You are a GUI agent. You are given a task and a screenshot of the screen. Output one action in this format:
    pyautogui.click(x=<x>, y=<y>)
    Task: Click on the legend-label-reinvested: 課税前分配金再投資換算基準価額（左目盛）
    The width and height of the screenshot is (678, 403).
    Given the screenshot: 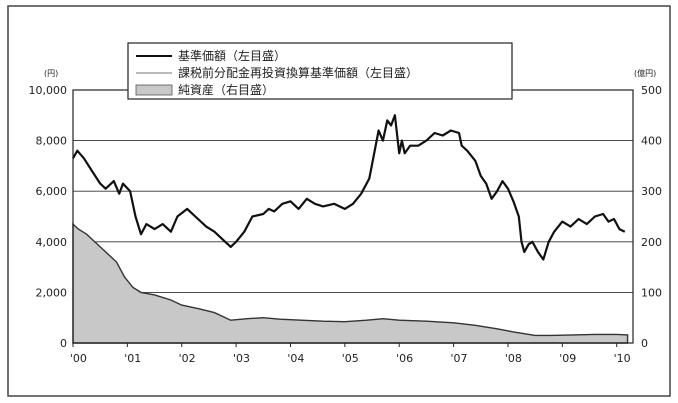 What is the action you would take?
    pyautogui.click(x=298, y=72)
    